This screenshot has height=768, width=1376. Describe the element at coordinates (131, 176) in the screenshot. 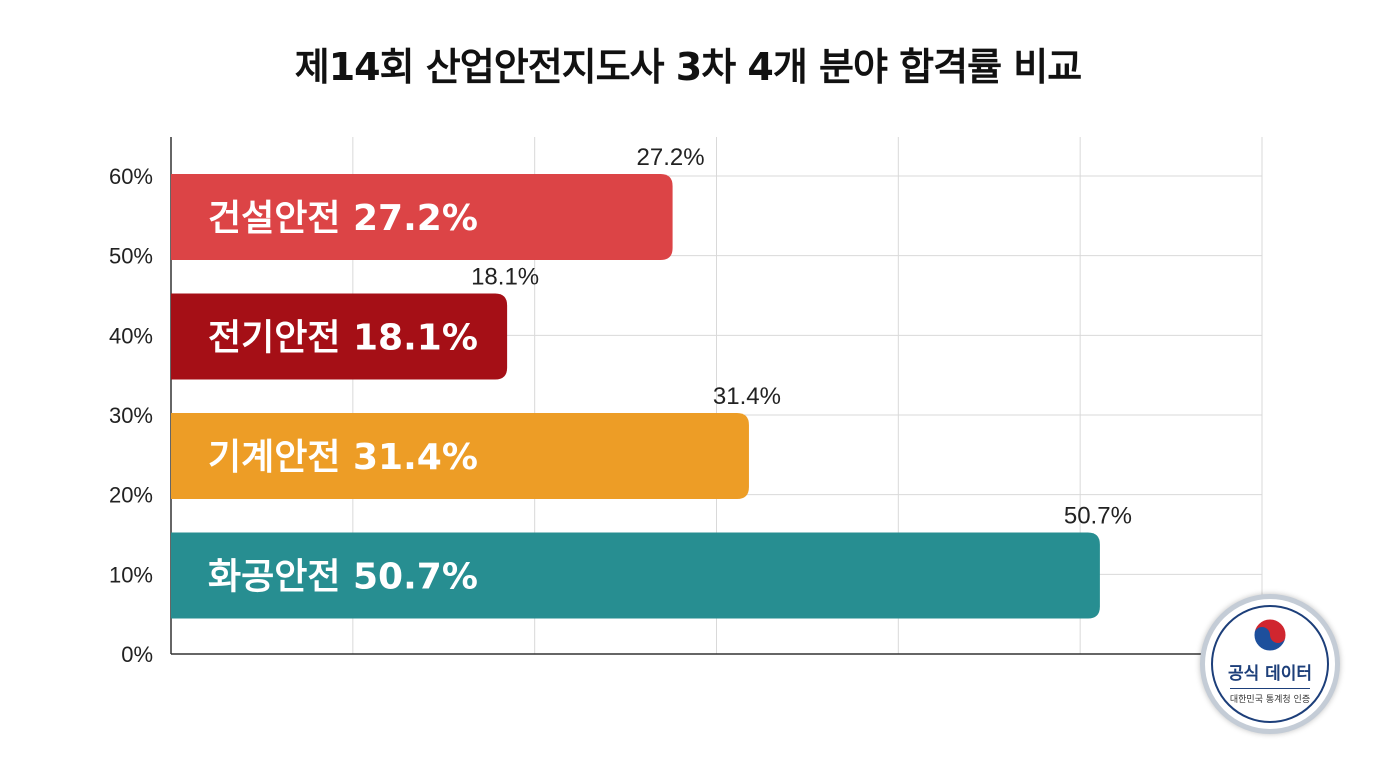

I see `y-tick-label: 60%` at that location.